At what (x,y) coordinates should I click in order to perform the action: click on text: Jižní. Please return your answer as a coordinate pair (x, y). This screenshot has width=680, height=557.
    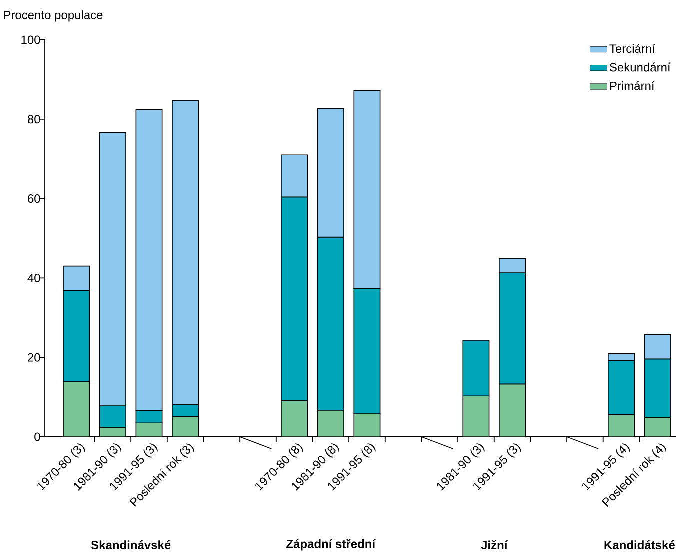
    Looking at the image, I should click on (494, 545).